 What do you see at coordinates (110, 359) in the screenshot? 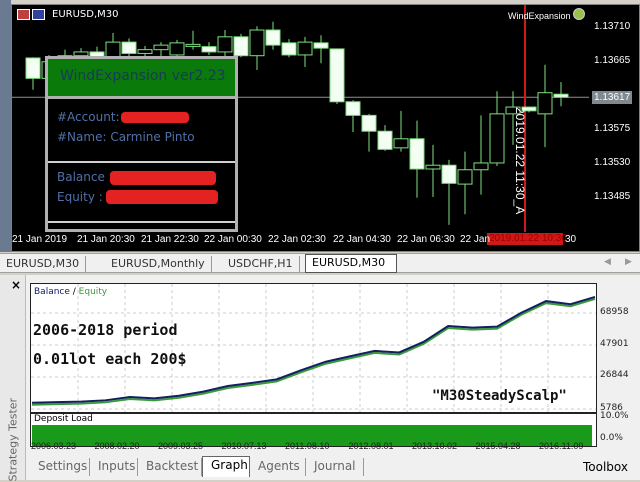
I see `overlay-lot: 0.01lot each 200$` at bounding box center [110, 359].